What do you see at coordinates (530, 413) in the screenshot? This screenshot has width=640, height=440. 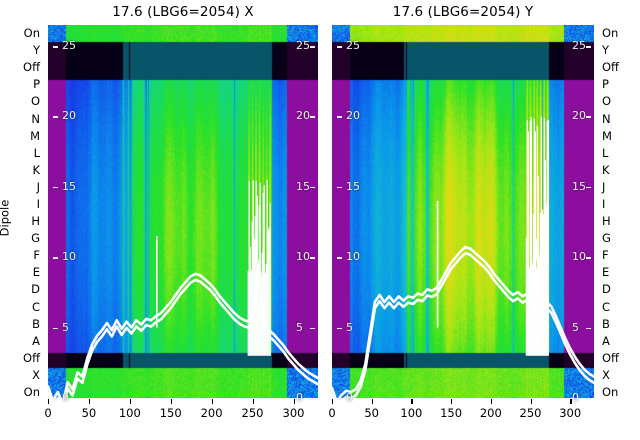 I see `x-tick-label: 250` at bounding box center [530, 413].